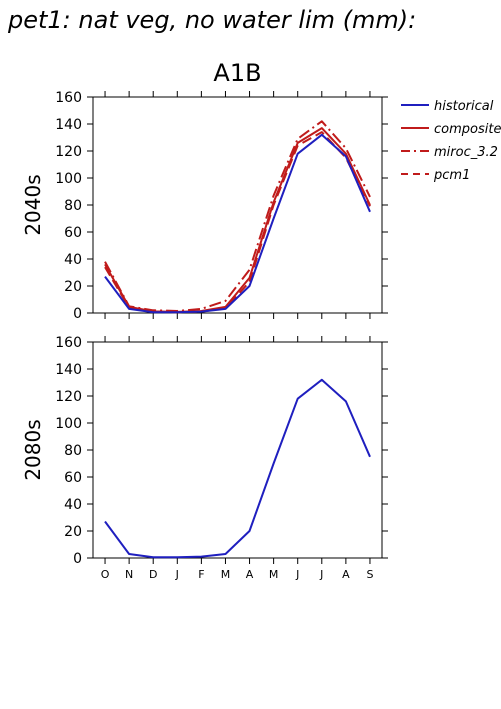 The width and height of the screenshot is (501, 709). What do you see at coordinates (467, 129) in the screenshot?
I see `legend-label: composite` at bounding box center [467, 129].